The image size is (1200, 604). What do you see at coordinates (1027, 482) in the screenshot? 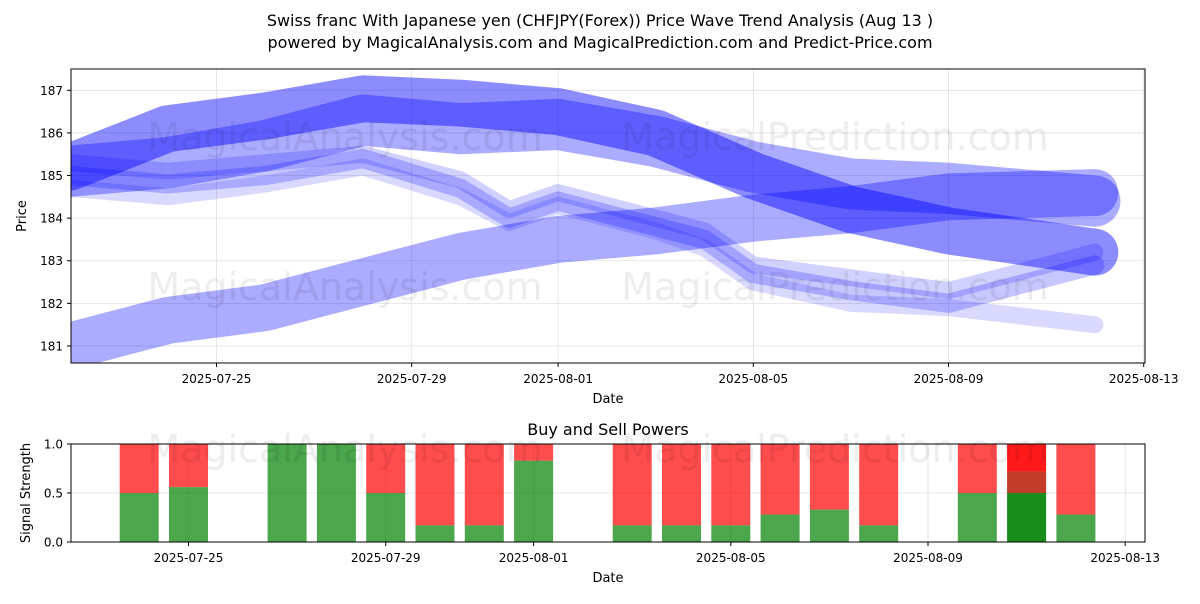
I see `sell-mid-bar` at bounding box center [1027, 482].